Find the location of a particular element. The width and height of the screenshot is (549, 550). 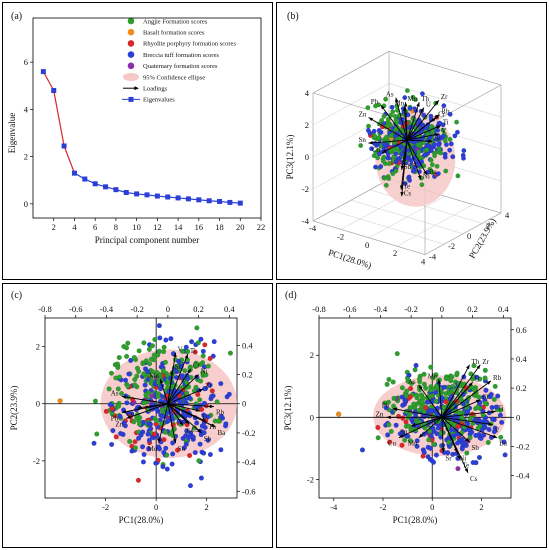

legend-ellipse is located at coordinates (131, 77).